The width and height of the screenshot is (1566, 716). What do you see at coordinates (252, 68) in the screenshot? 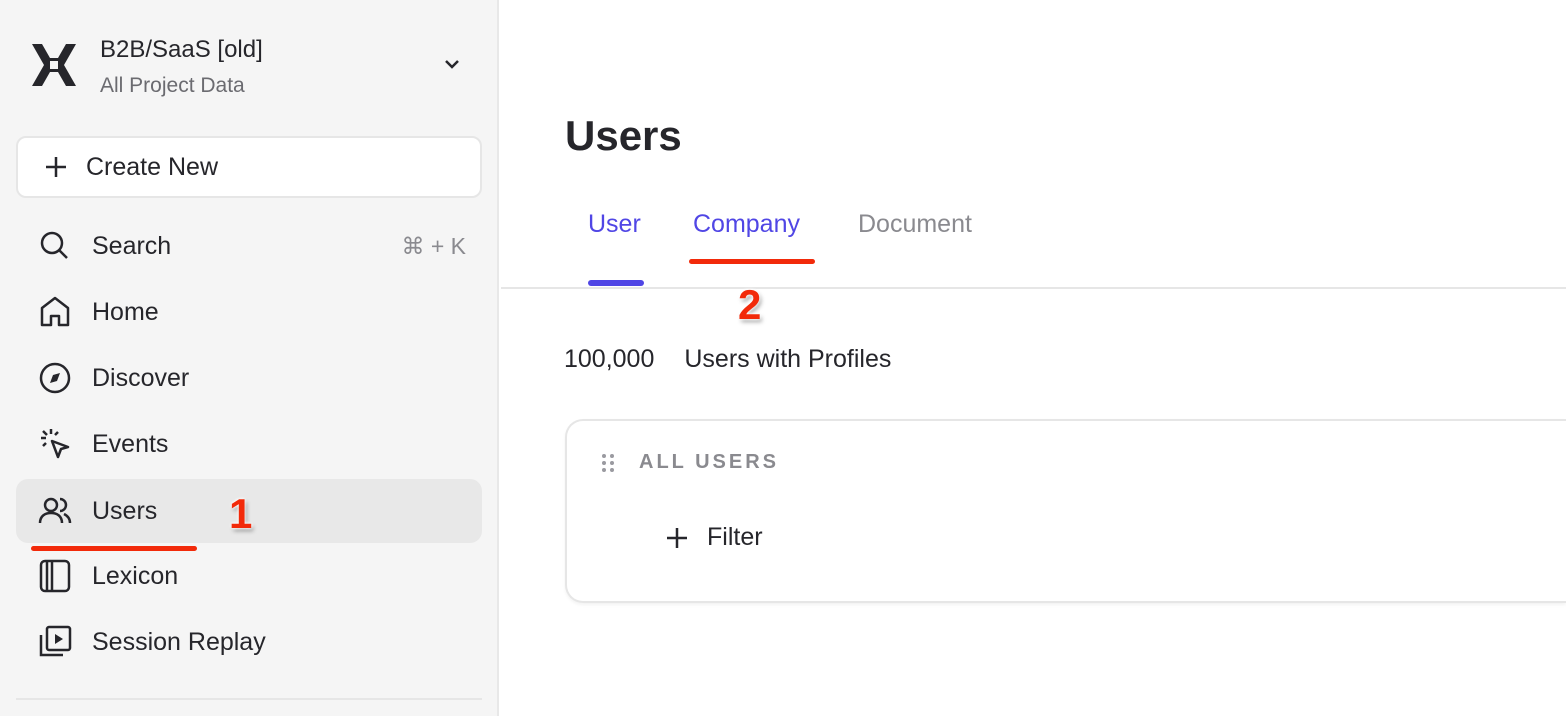
I see `project-switcher: B2B/SaaS [old] All Project Data` at bounding box center [252, 68].